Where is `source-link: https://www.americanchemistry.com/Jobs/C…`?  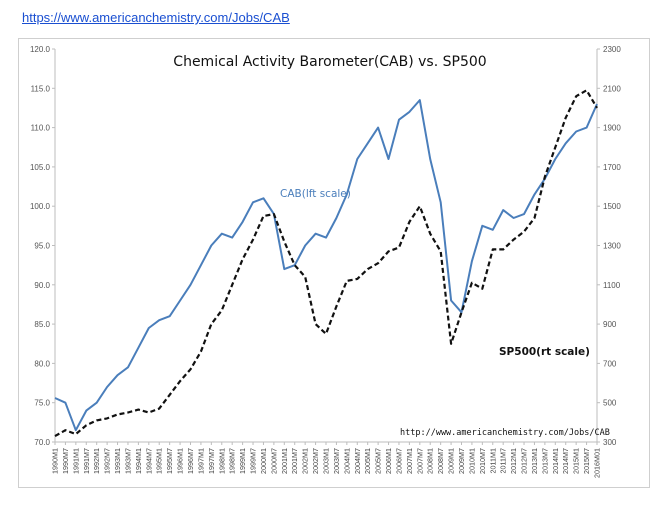
source-link: https://www.americanchemistry.com/Jobs/C… is located at coordinates (156, 17).